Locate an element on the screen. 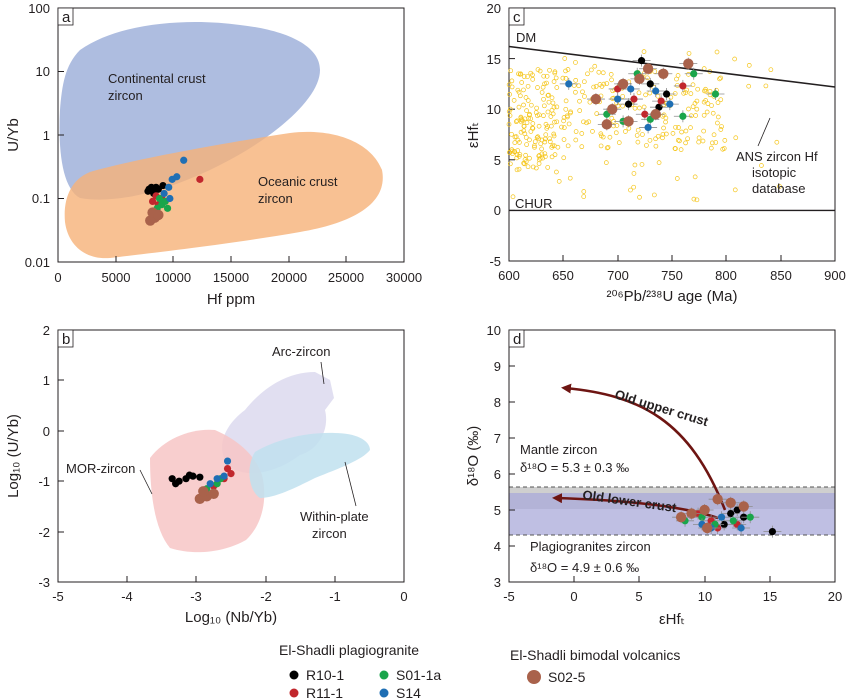 This screenshot has height=700, width=850. y-tick-a: 0.01 is located at coordinates (37, 262).